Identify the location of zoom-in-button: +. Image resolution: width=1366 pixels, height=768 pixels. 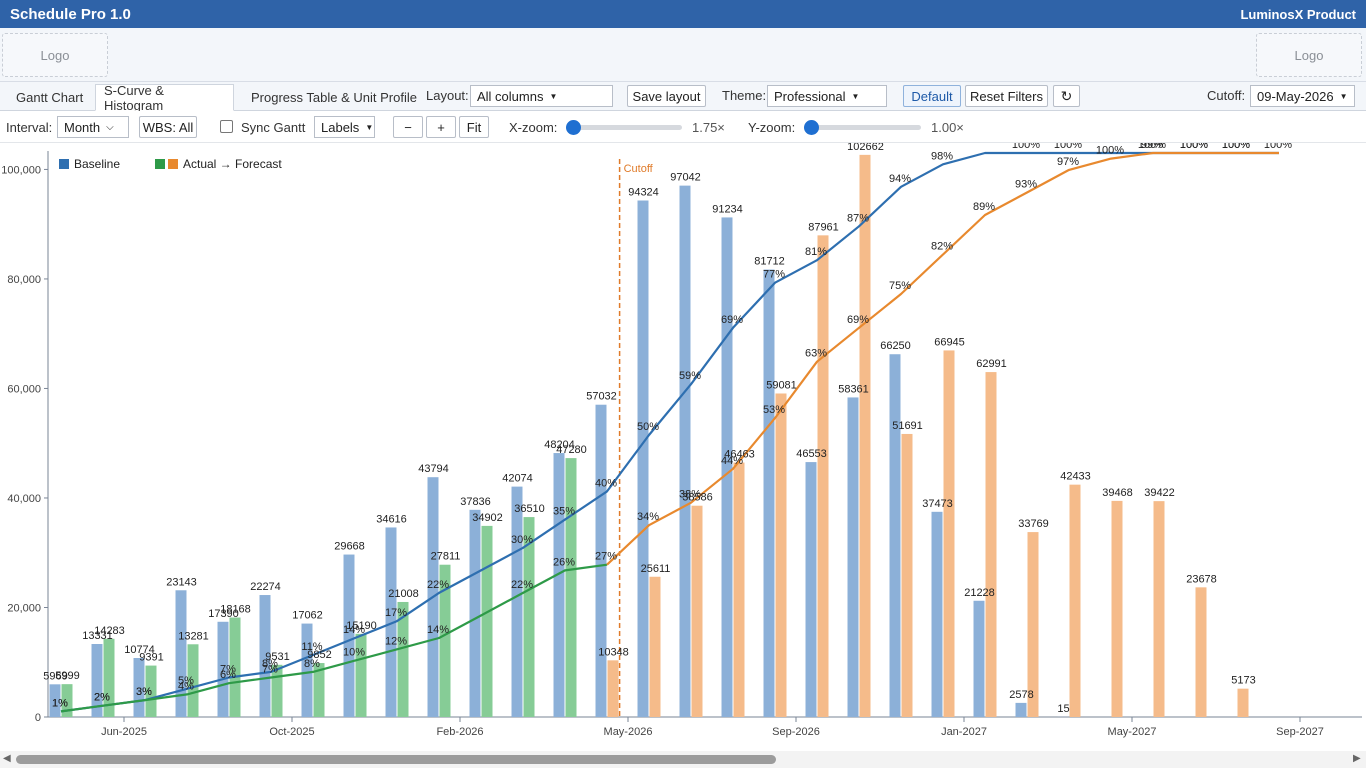
(441, 127).